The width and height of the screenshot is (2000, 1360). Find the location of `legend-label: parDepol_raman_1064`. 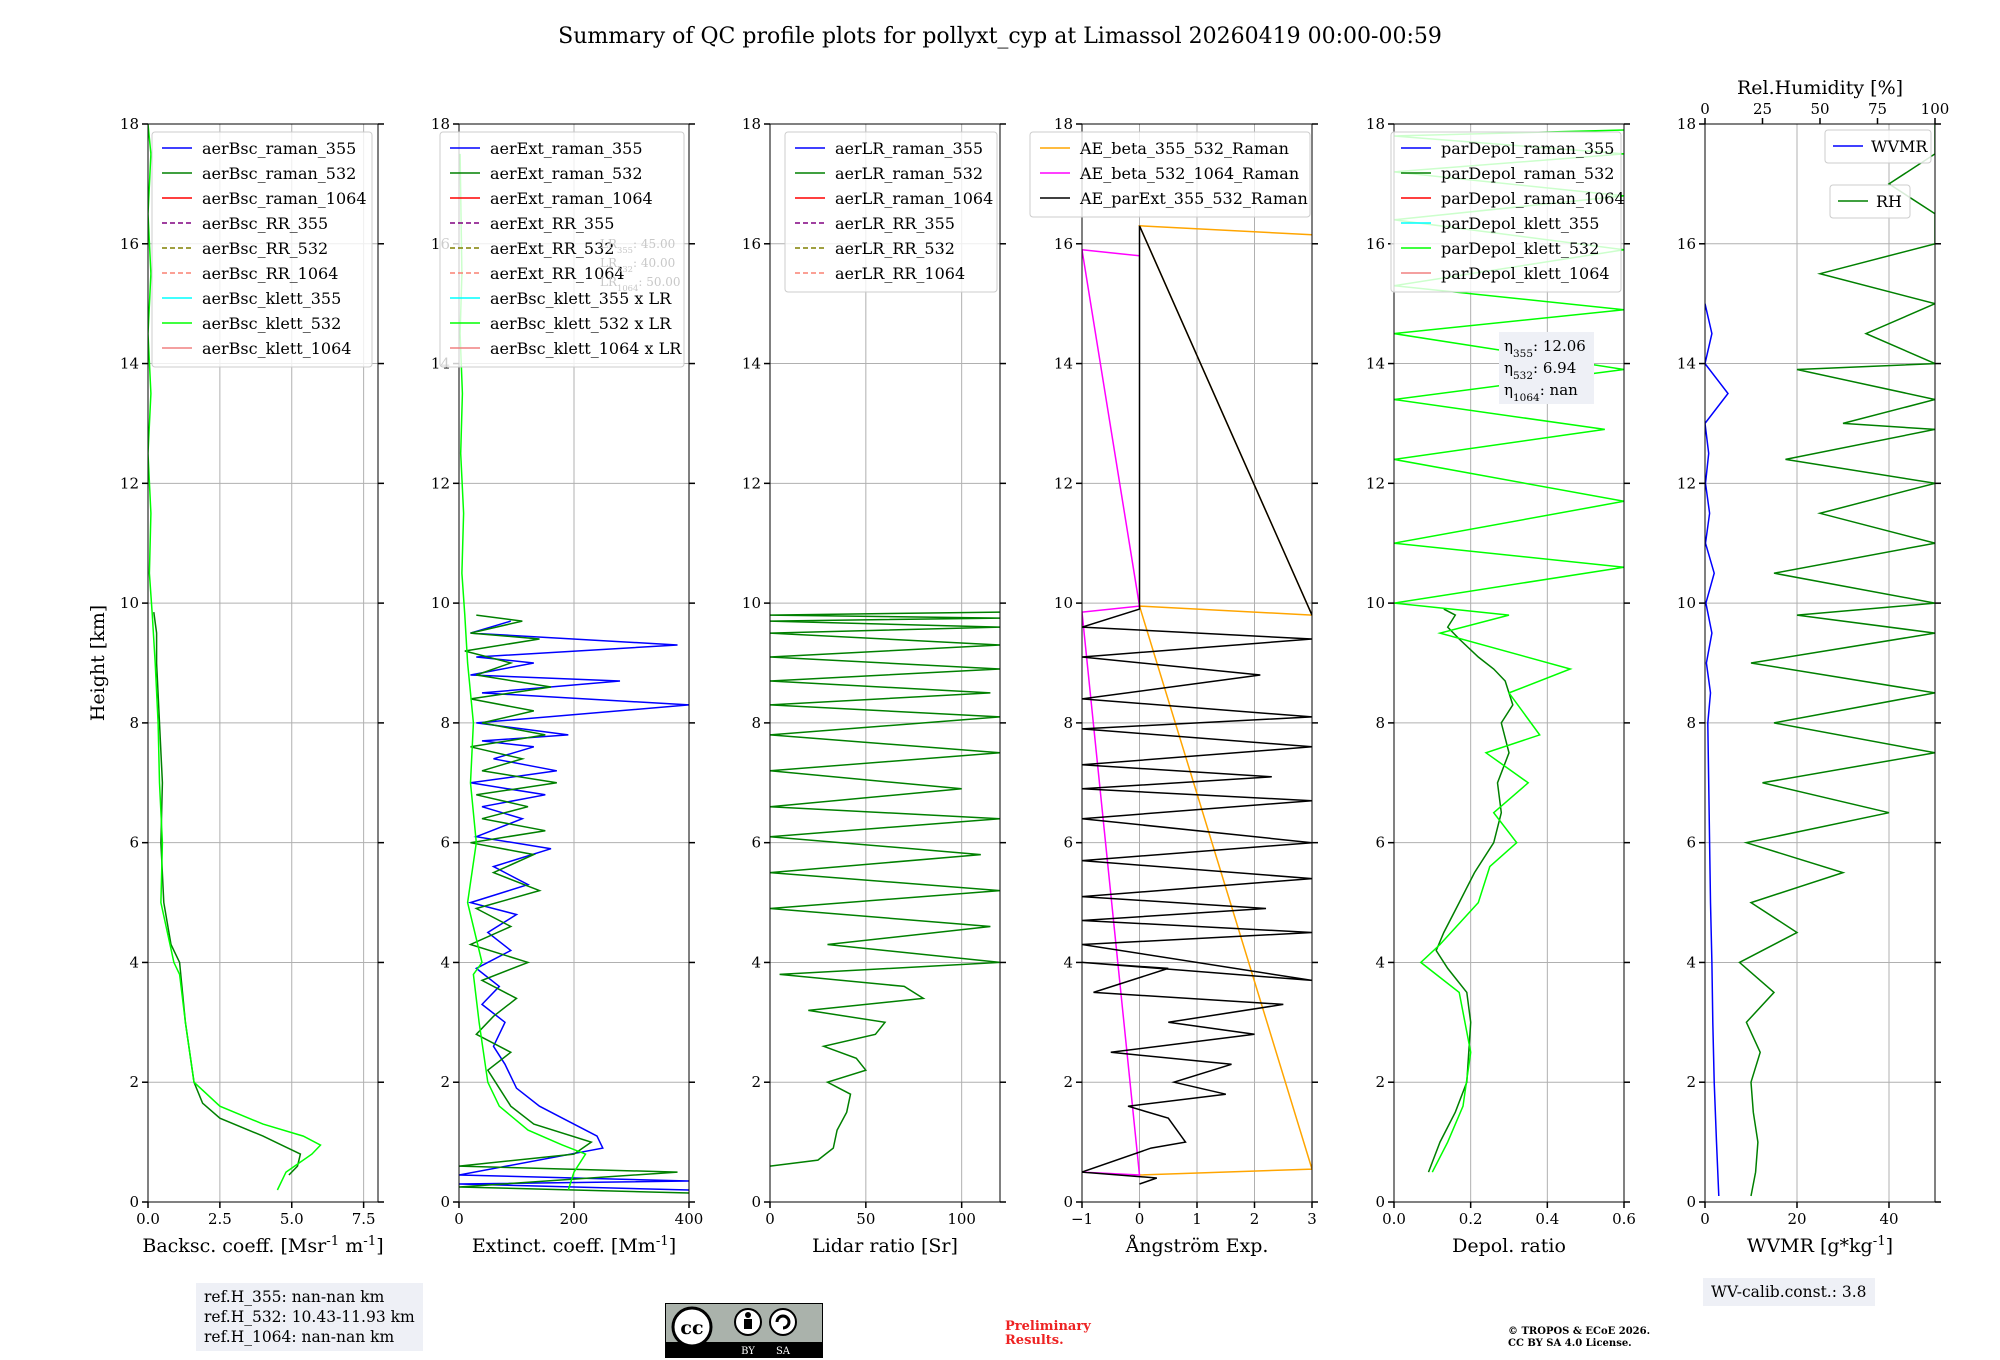

legend-label: parDepol_raman_1064 is located at coordinates (1533, 198).